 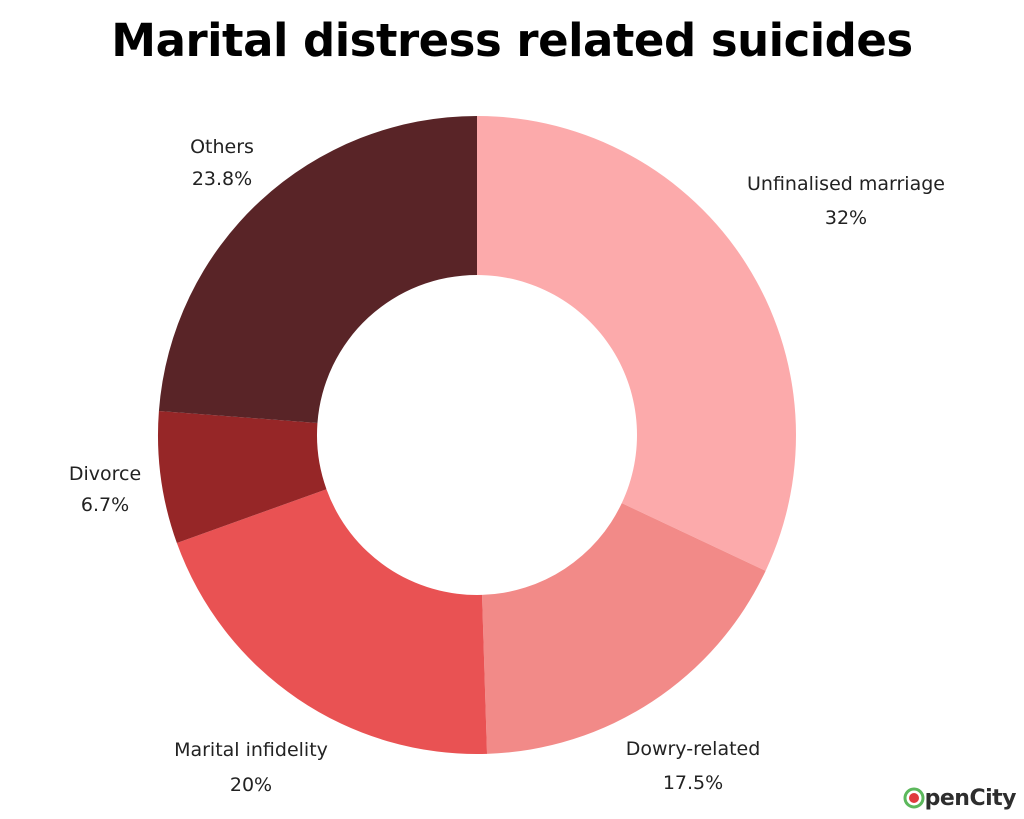 I want to click on slice-label: Marital infidelity, so click(x=251, y=750).